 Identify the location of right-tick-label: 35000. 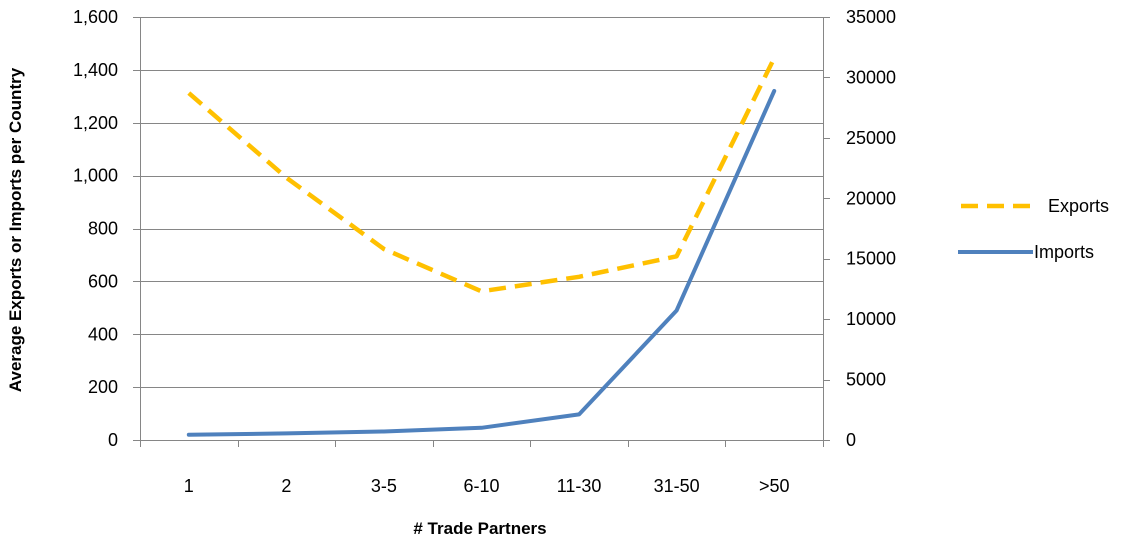
(871, 17).